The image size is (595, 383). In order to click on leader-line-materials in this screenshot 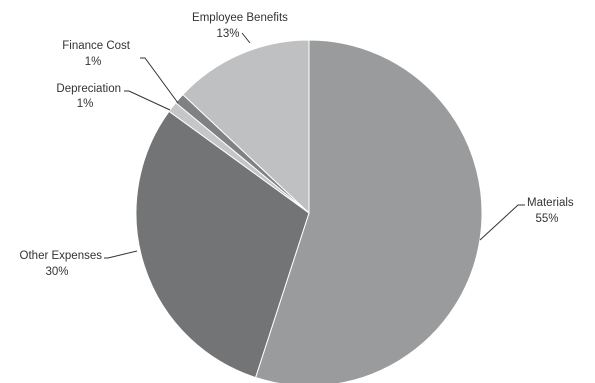, I will do `click(502, 222)`.